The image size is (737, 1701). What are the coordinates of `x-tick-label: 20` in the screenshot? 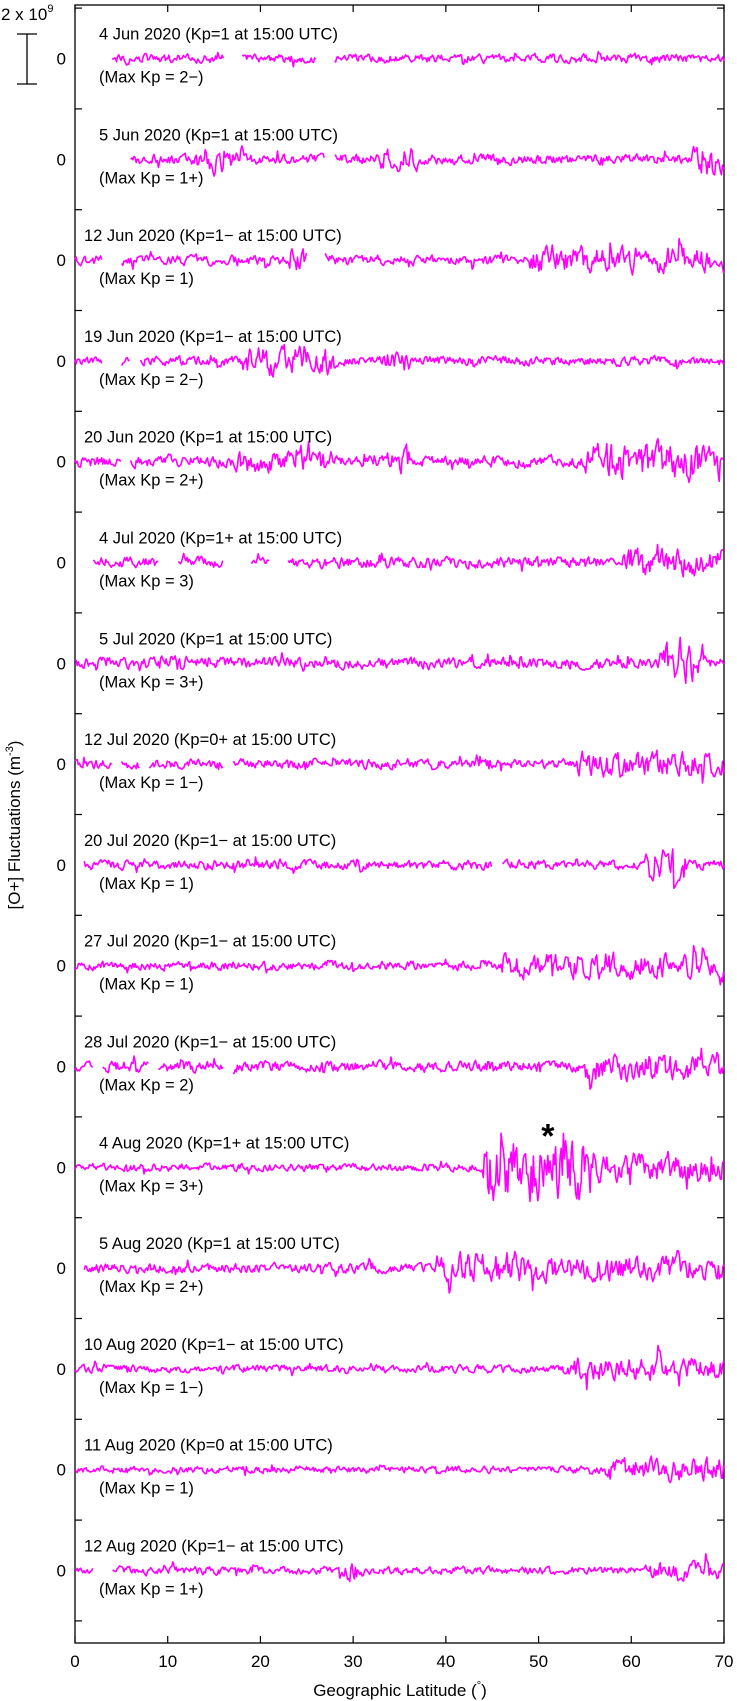 It's located at (260, 1661).